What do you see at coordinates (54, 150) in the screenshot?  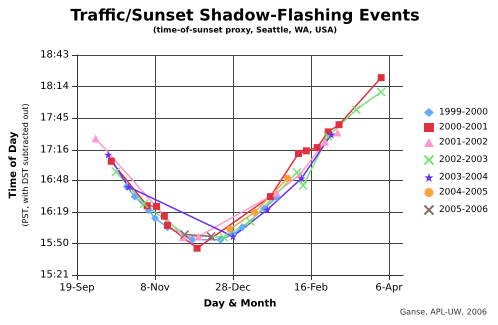 I see `y-tick-label: 17:16` at bounding box center [54, 150].